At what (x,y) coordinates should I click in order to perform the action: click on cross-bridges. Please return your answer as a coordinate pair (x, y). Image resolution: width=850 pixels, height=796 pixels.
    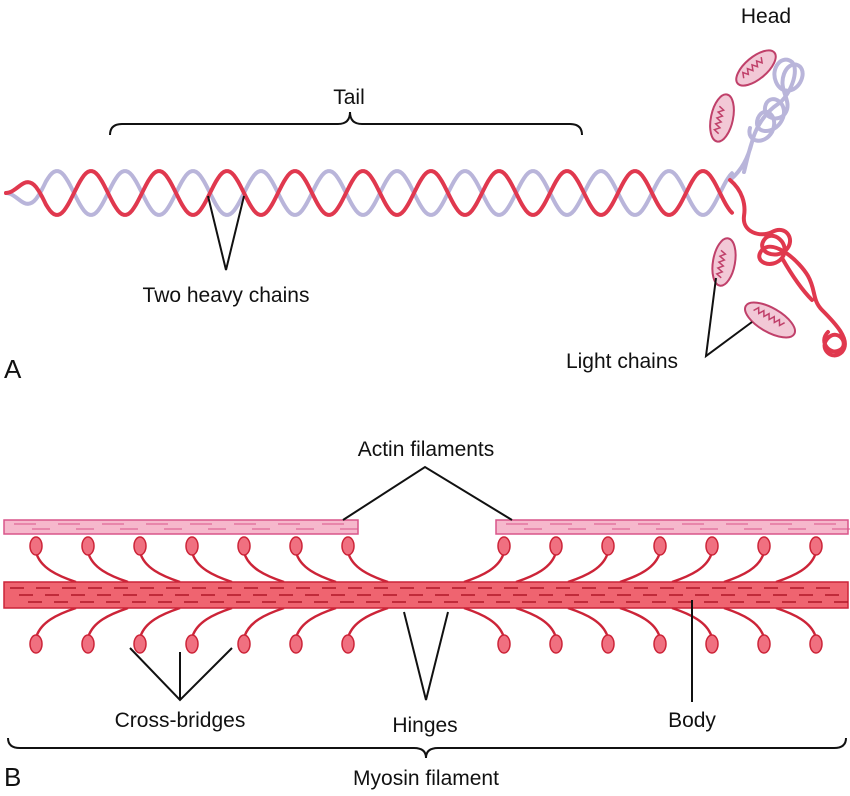
    Looking at the image, I should click on (426, 595).